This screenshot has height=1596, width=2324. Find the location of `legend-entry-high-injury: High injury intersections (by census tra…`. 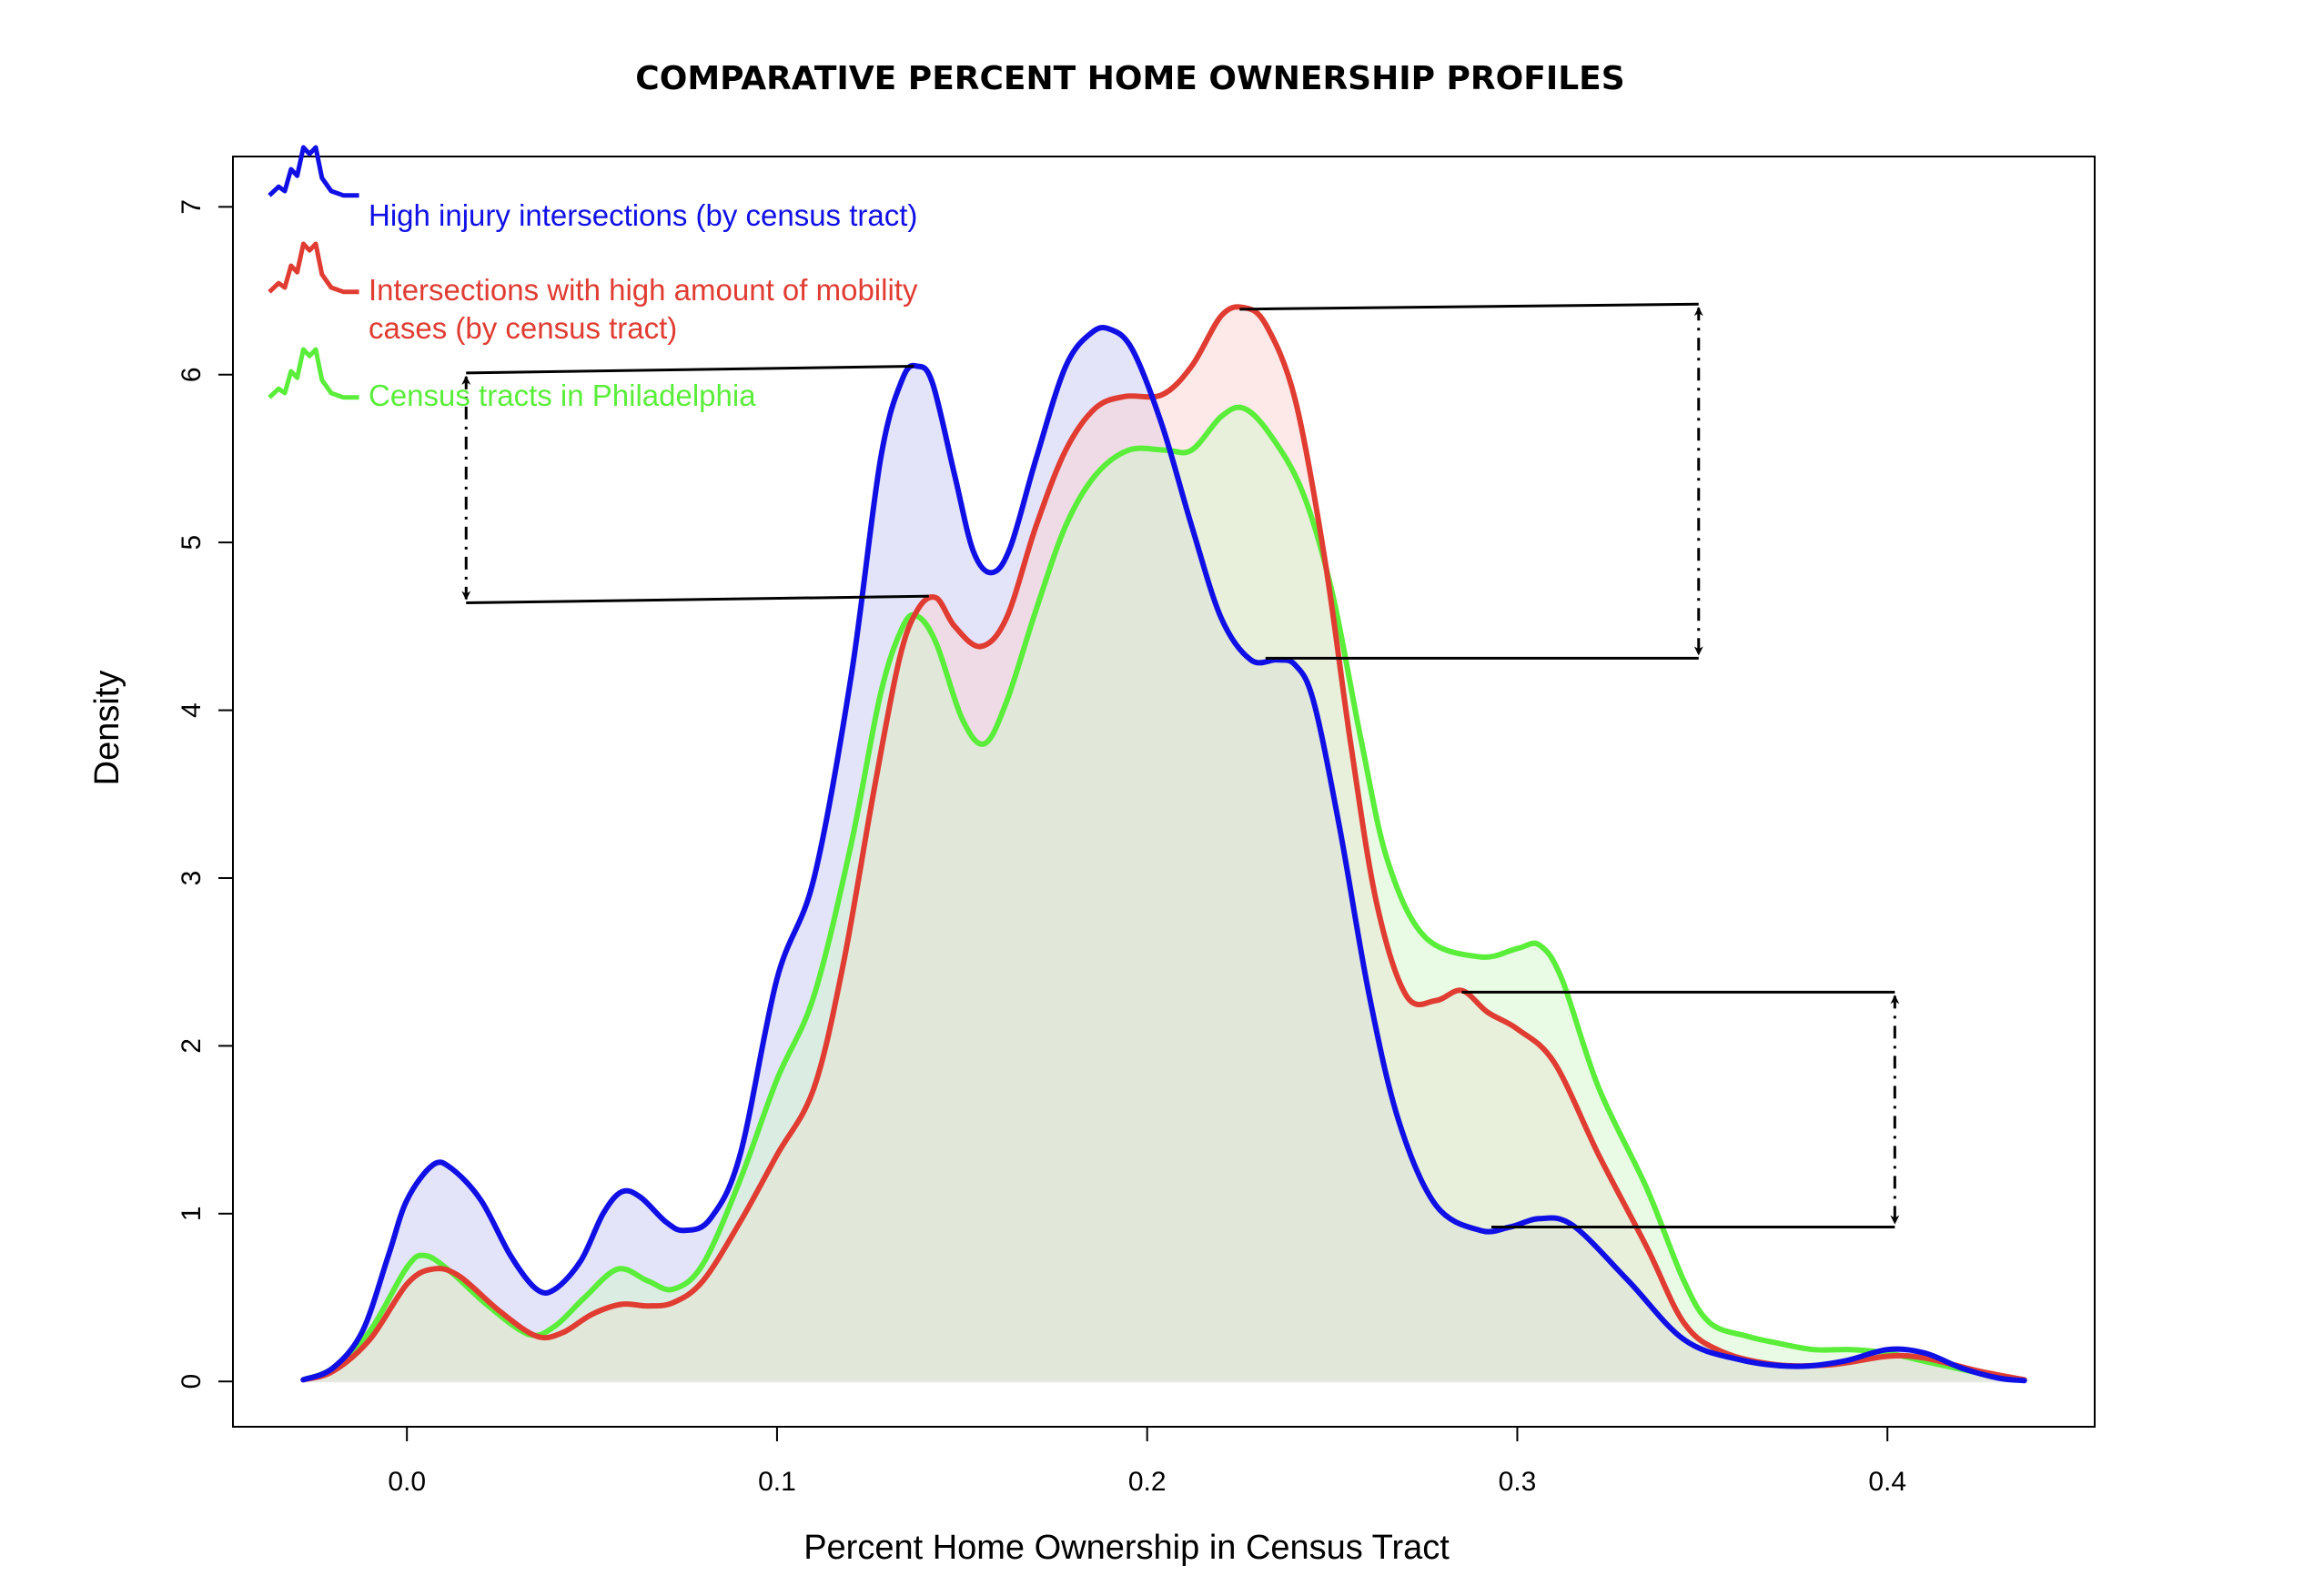

legend-entry-high-injury: High injury intersections (by census tra… is located at coordinates (592, 189).